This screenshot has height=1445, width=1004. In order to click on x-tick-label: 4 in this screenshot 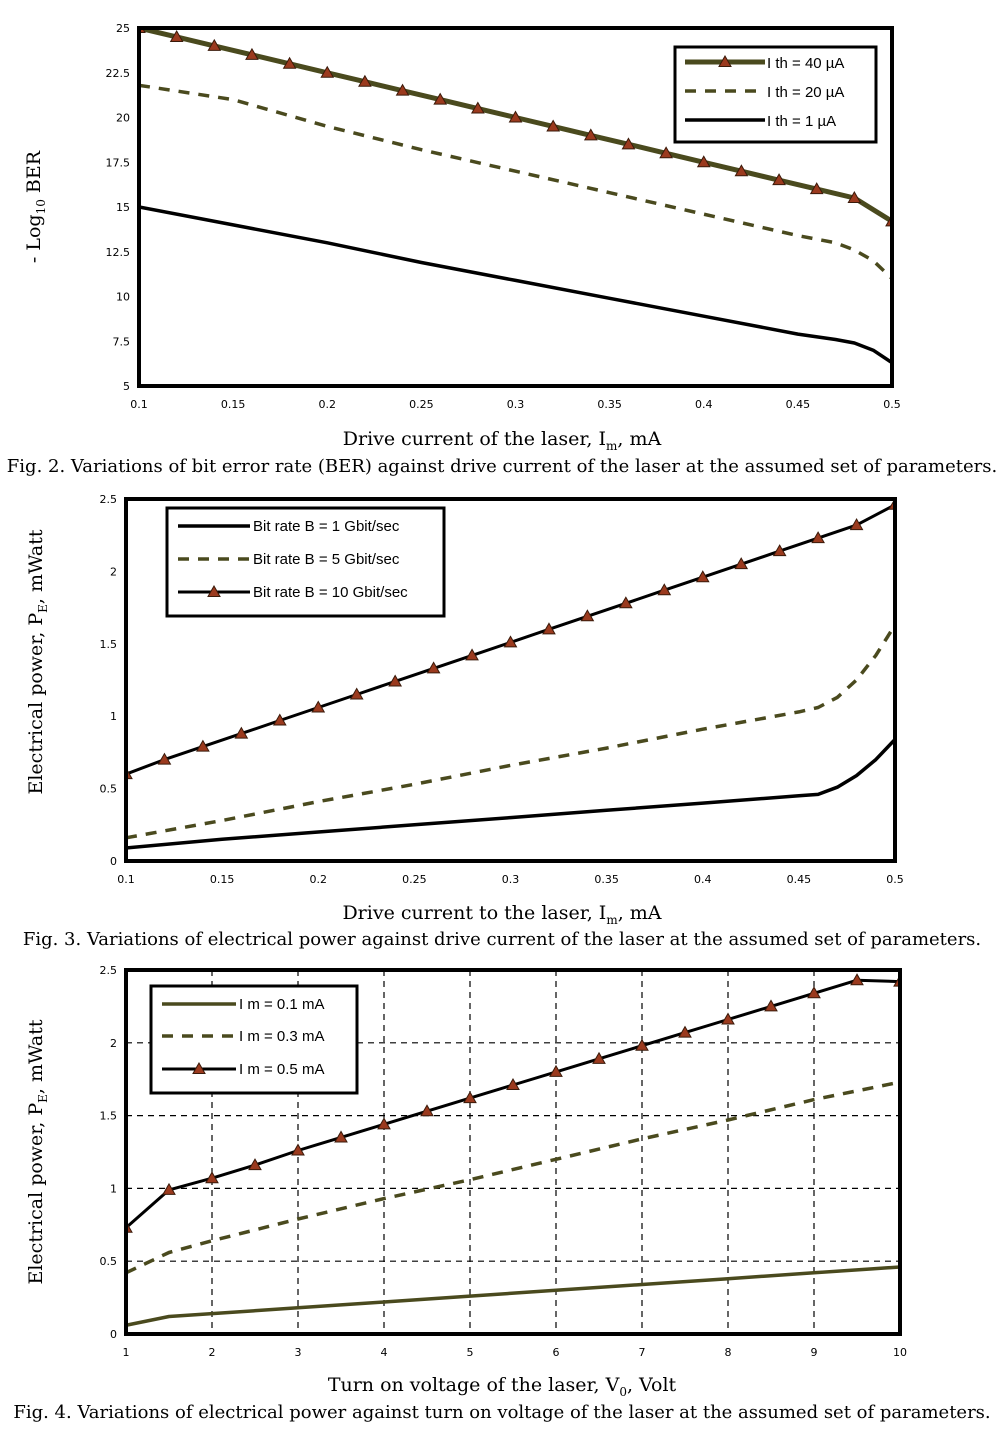, I will do `click(384, 1352)`.